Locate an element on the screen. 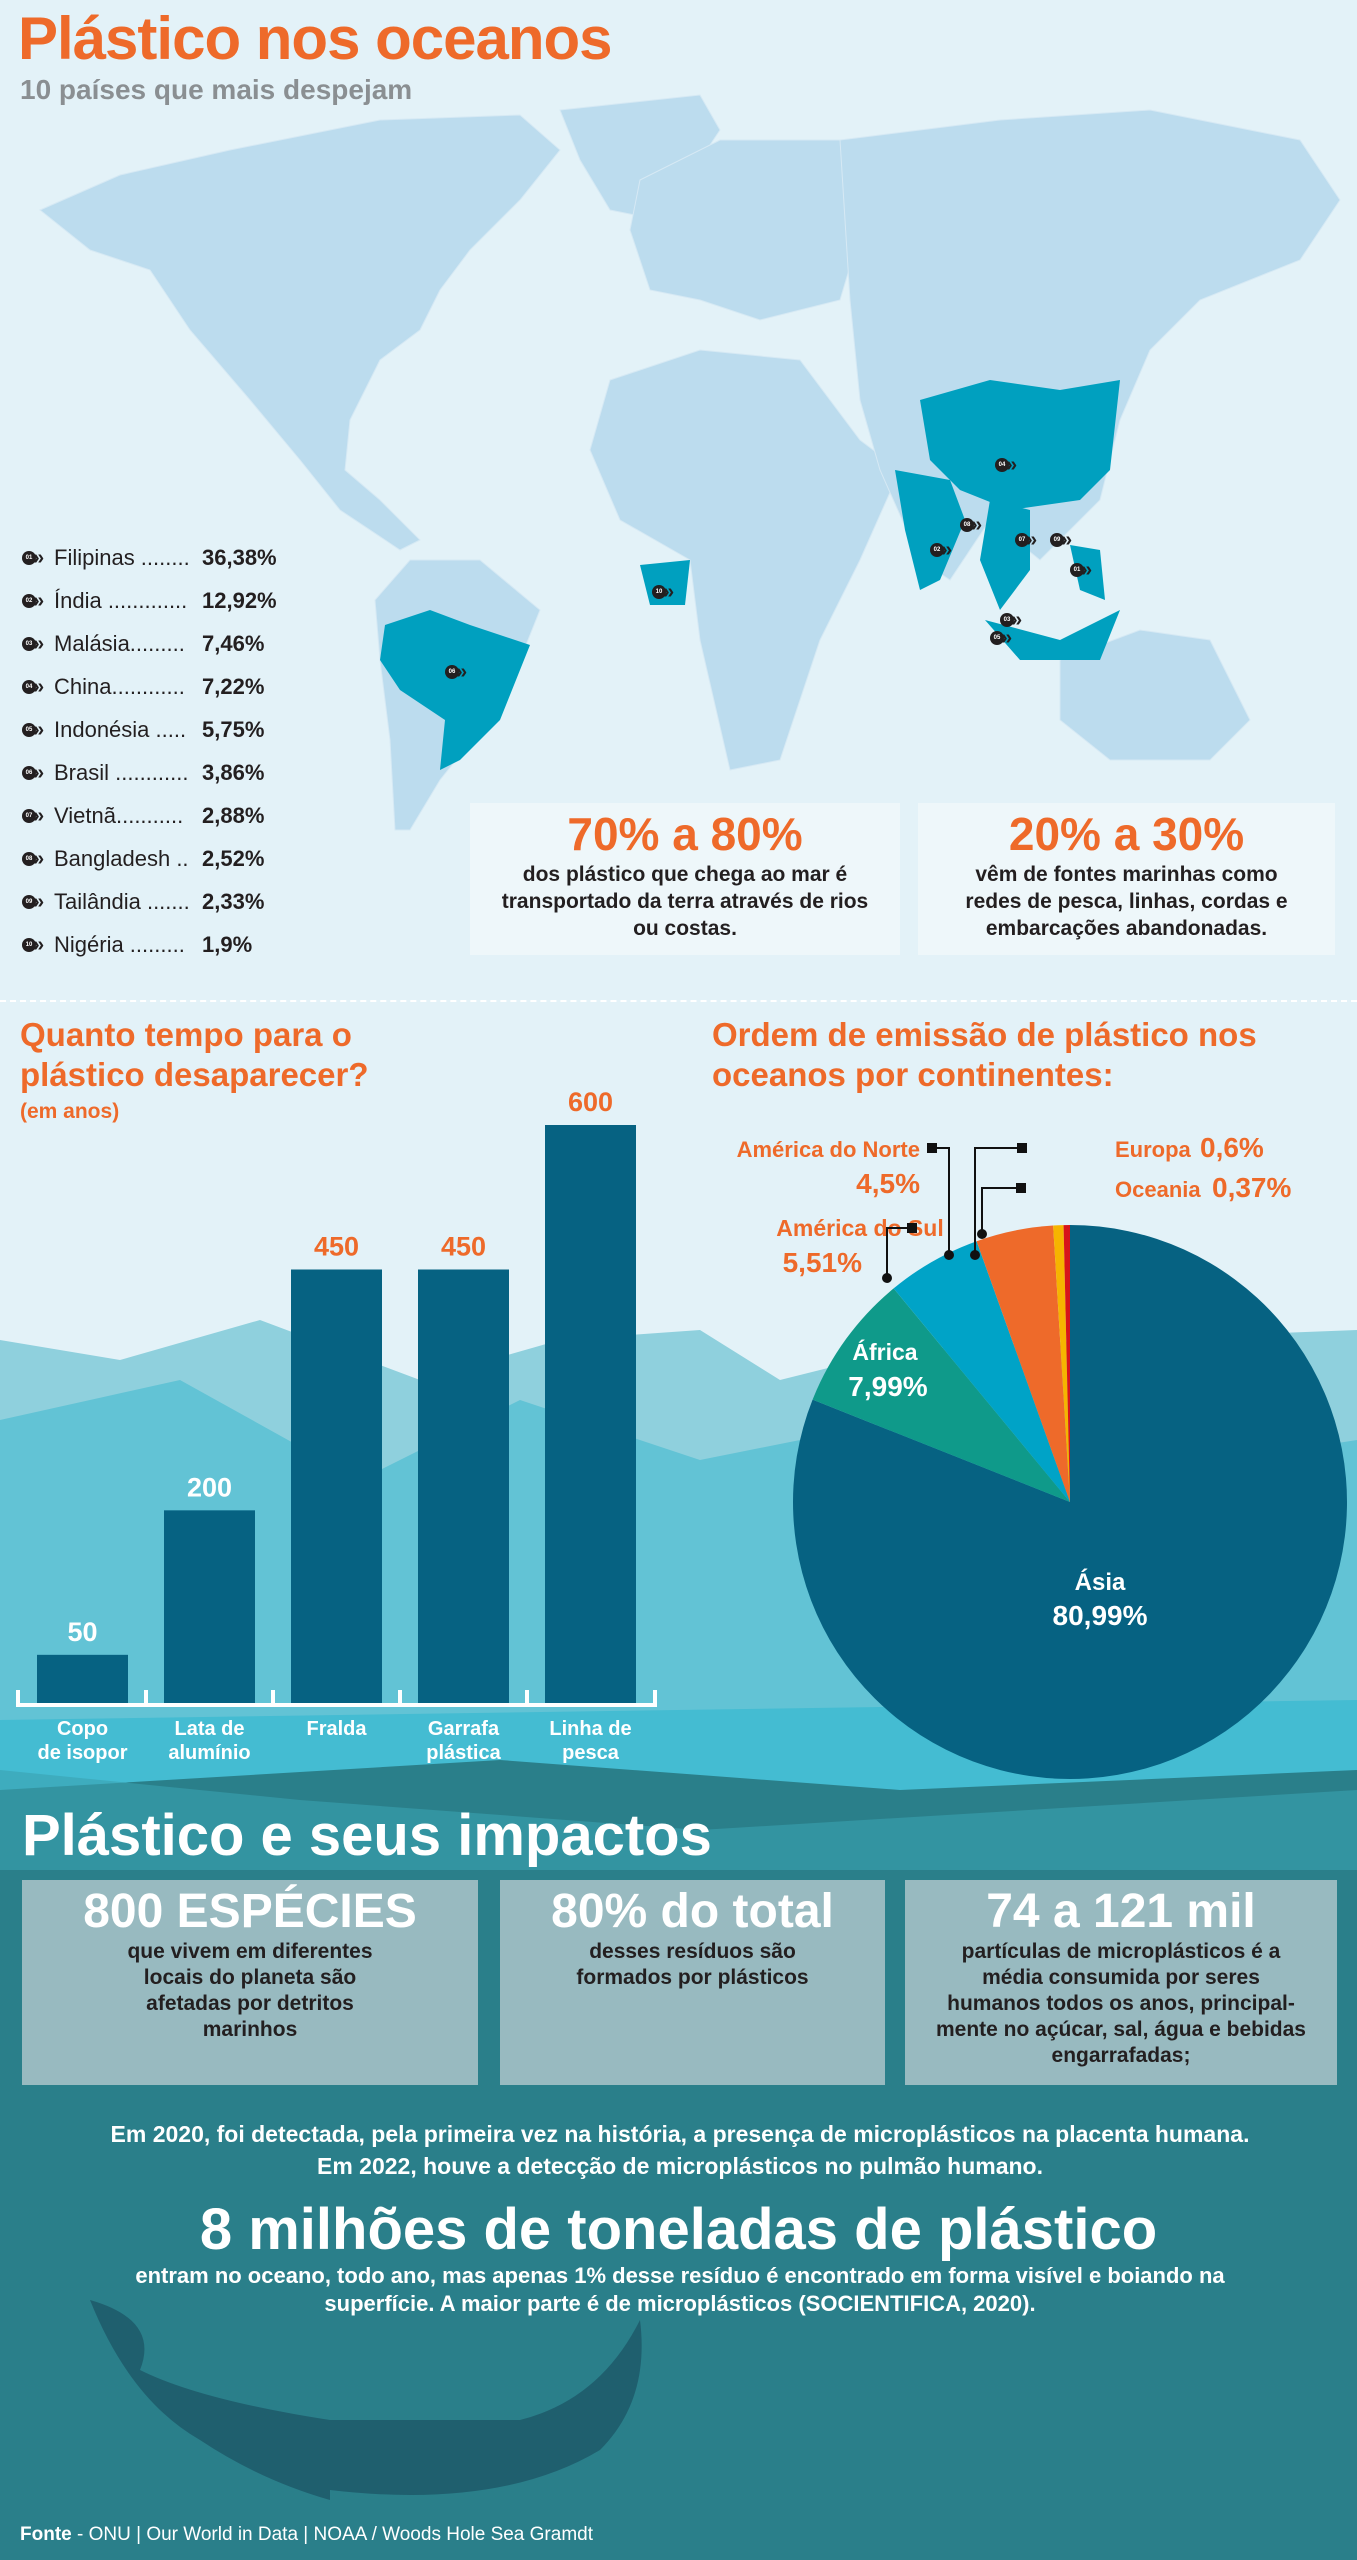 The image size is (1357, 2560). pie-label-name: América do Sul is located at coordinates (859, 1228).